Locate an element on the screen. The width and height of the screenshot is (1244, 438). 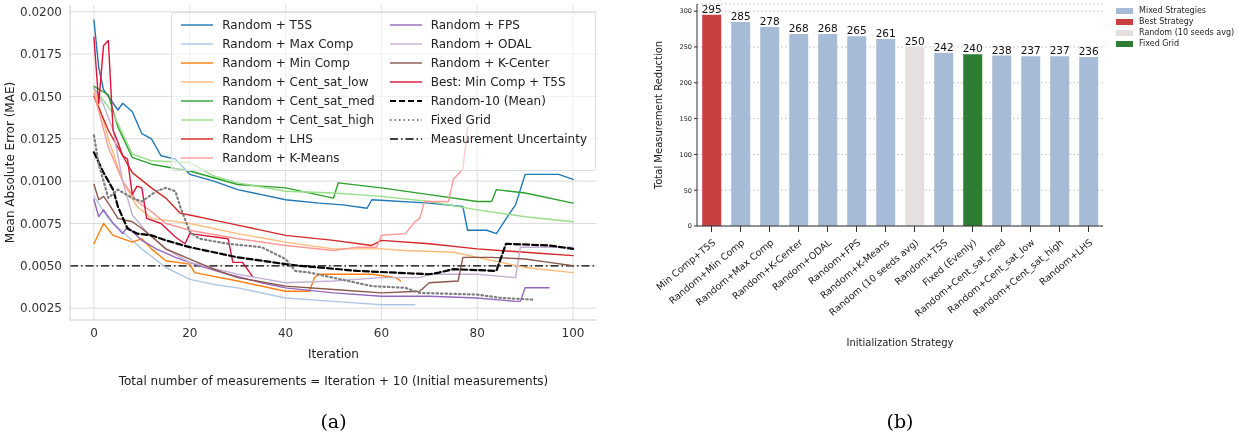
y-tick-label: 0.0050 is located at coordinates (41, 266).